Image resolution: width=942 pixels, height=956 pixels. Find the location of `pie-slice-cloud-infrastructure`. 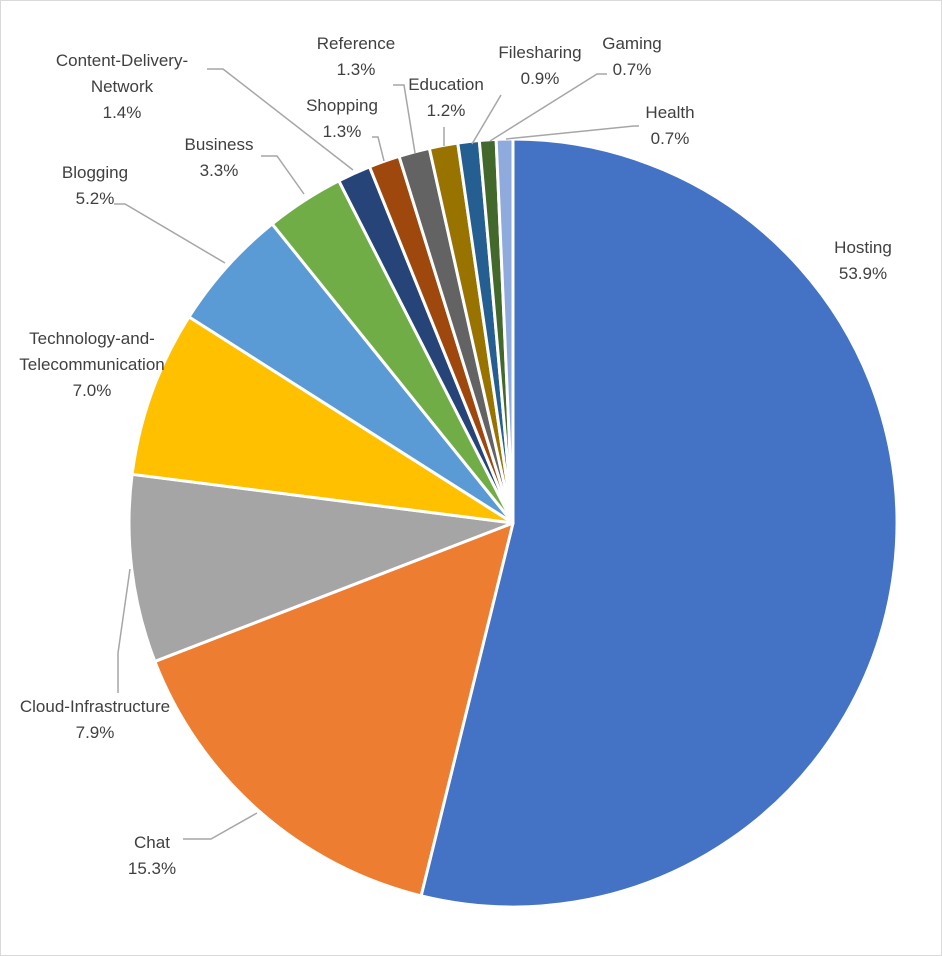

pie-slice-cloud-infrastructure is located at coordinates (321, 567).